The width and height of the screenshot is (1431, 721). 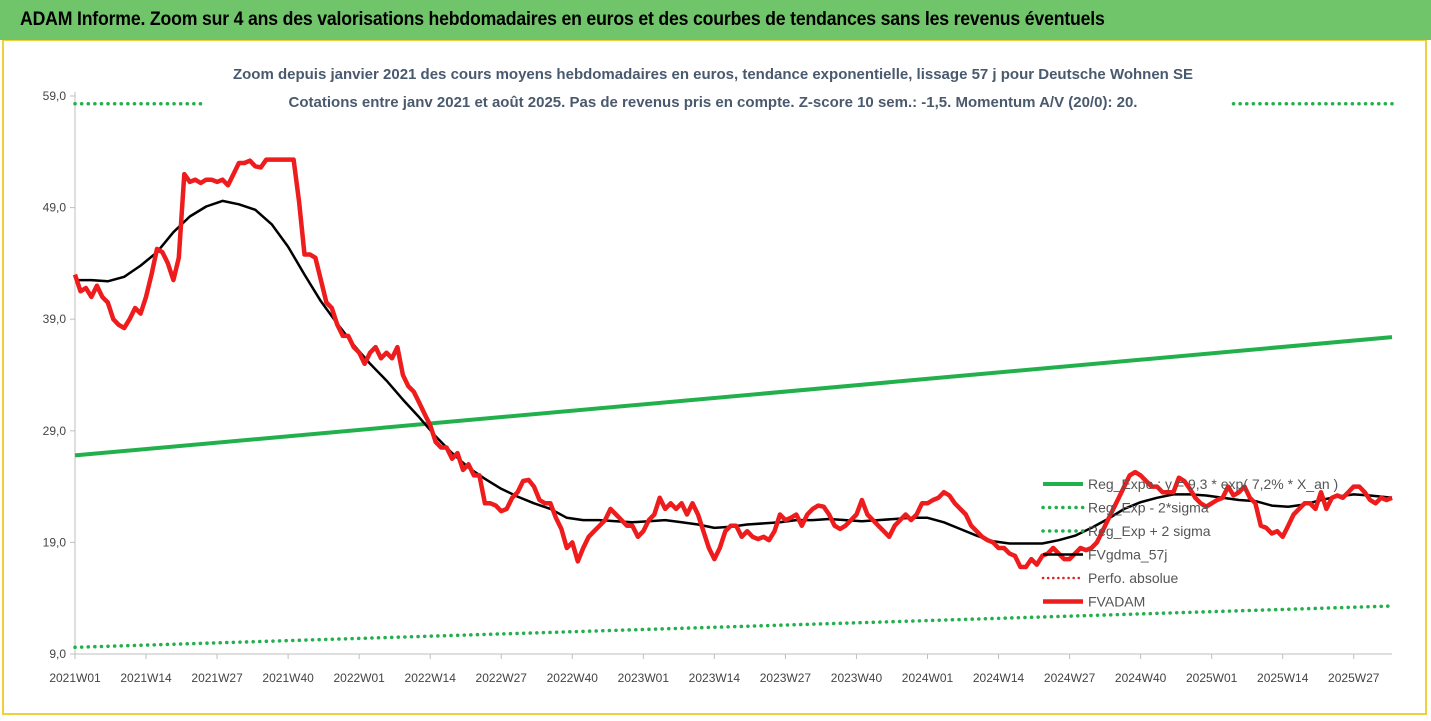 What do you see at coordinates (75, 678) in the screenshot?
I see `x-tick-label: 2021W01` at bounding box center [75, 678].